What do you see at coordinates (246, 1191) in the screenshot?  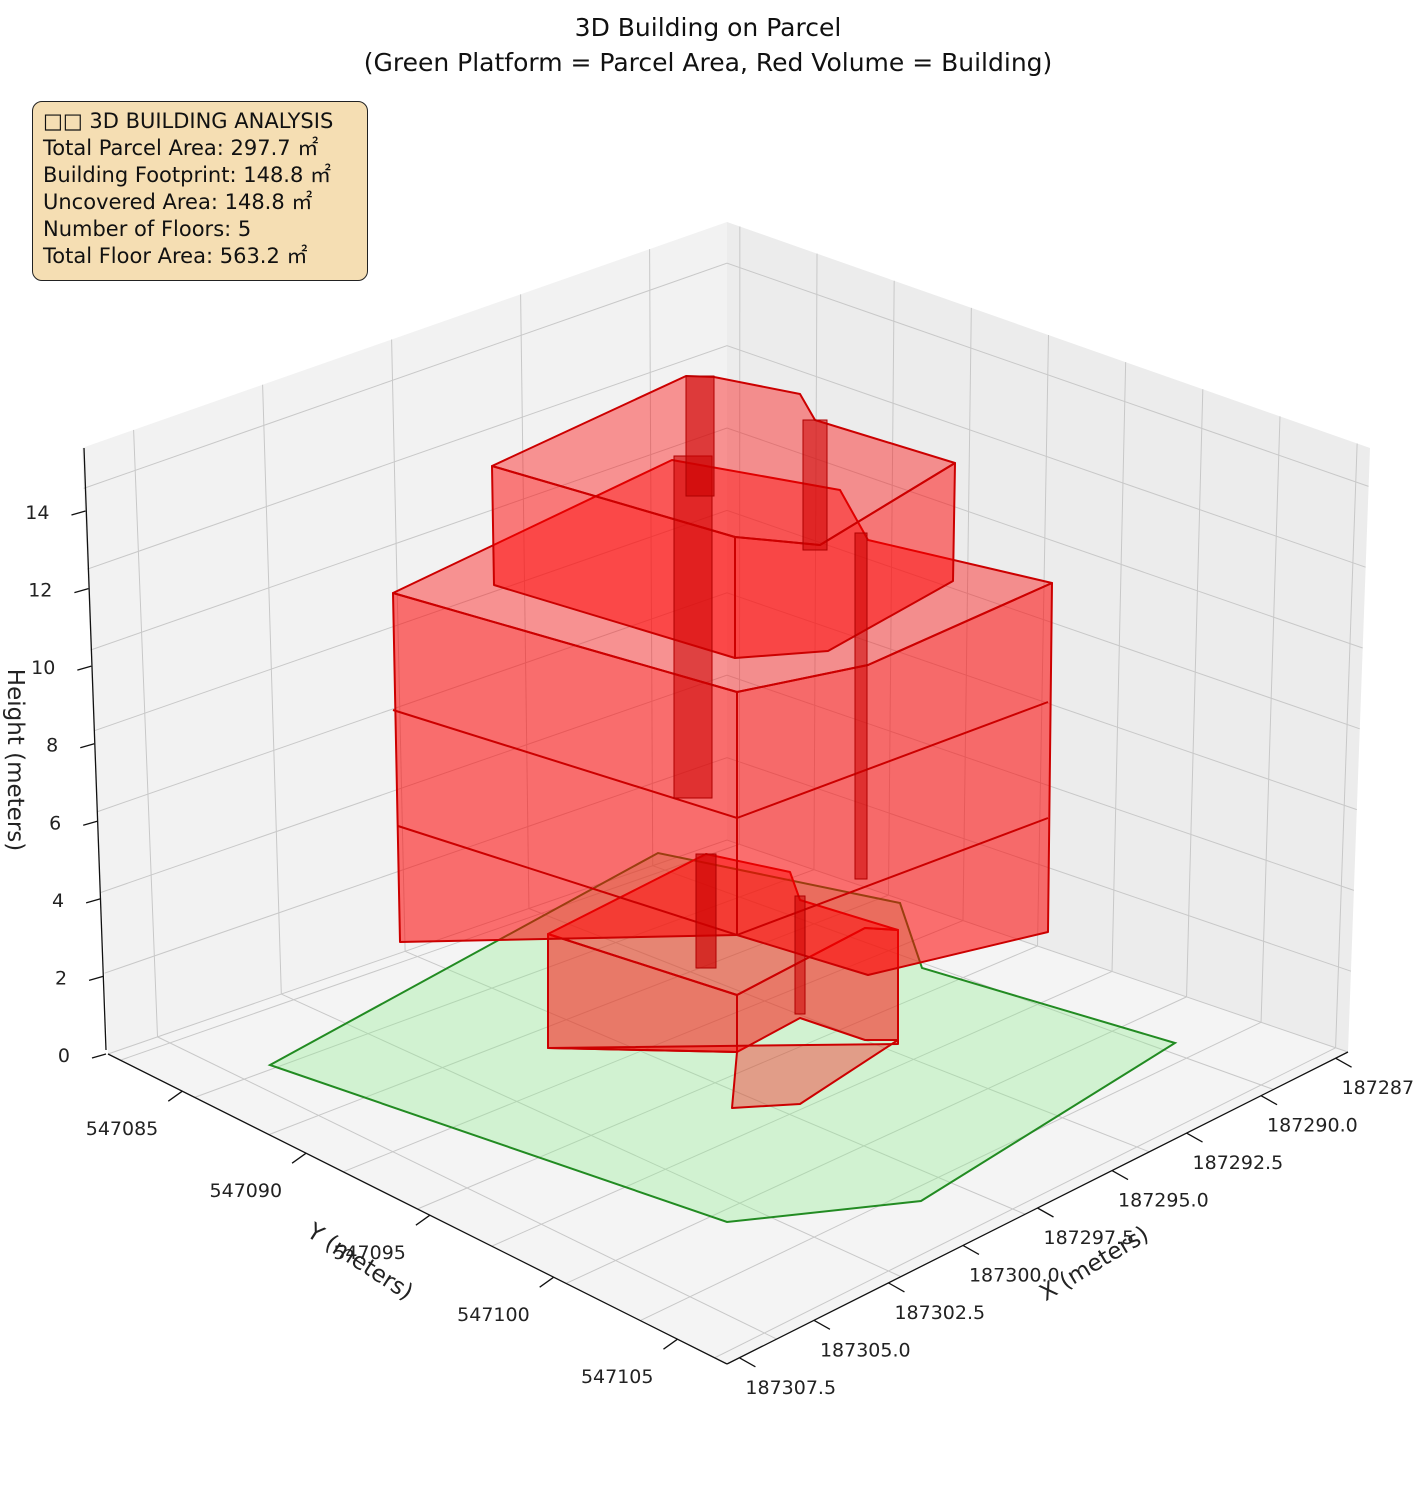 I see `y-tick-label: 547090` at bounding box center [246, 1191].